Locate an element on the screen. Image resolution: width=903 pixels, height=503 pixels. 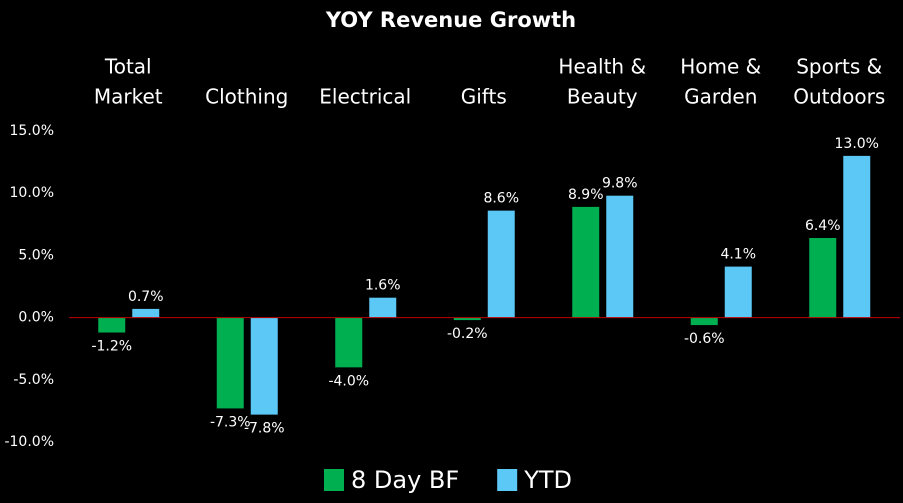
x-tick-label: Market is located at coordinates (128, 97).